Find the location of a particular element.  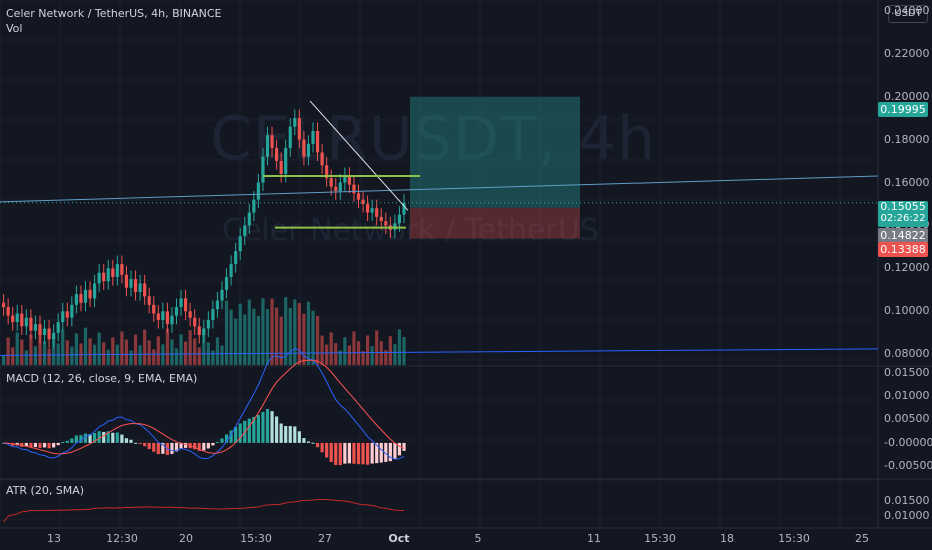

symbol-title: Celer Network / TetherUS, 4h, BINANCE is located at coordinates (114, 13).